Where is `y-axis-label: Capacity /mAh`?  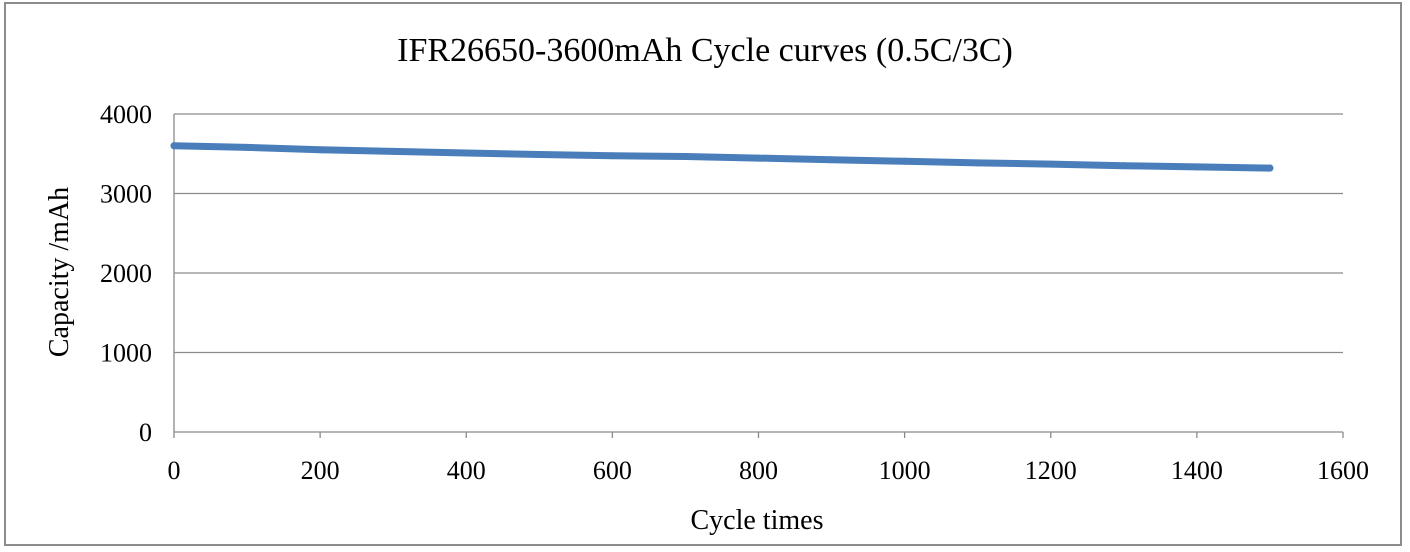
y-axis-label: Capacity /mAh is located at coordinates (59, 272).